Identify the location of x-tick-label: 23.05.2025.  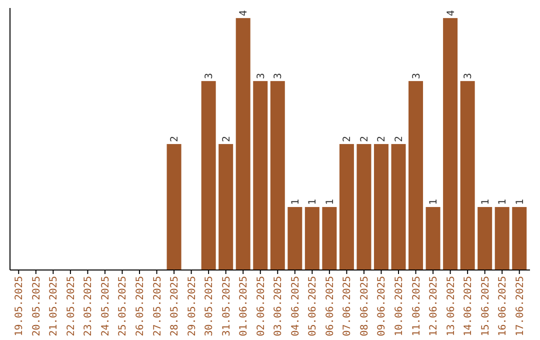
(88, 306).